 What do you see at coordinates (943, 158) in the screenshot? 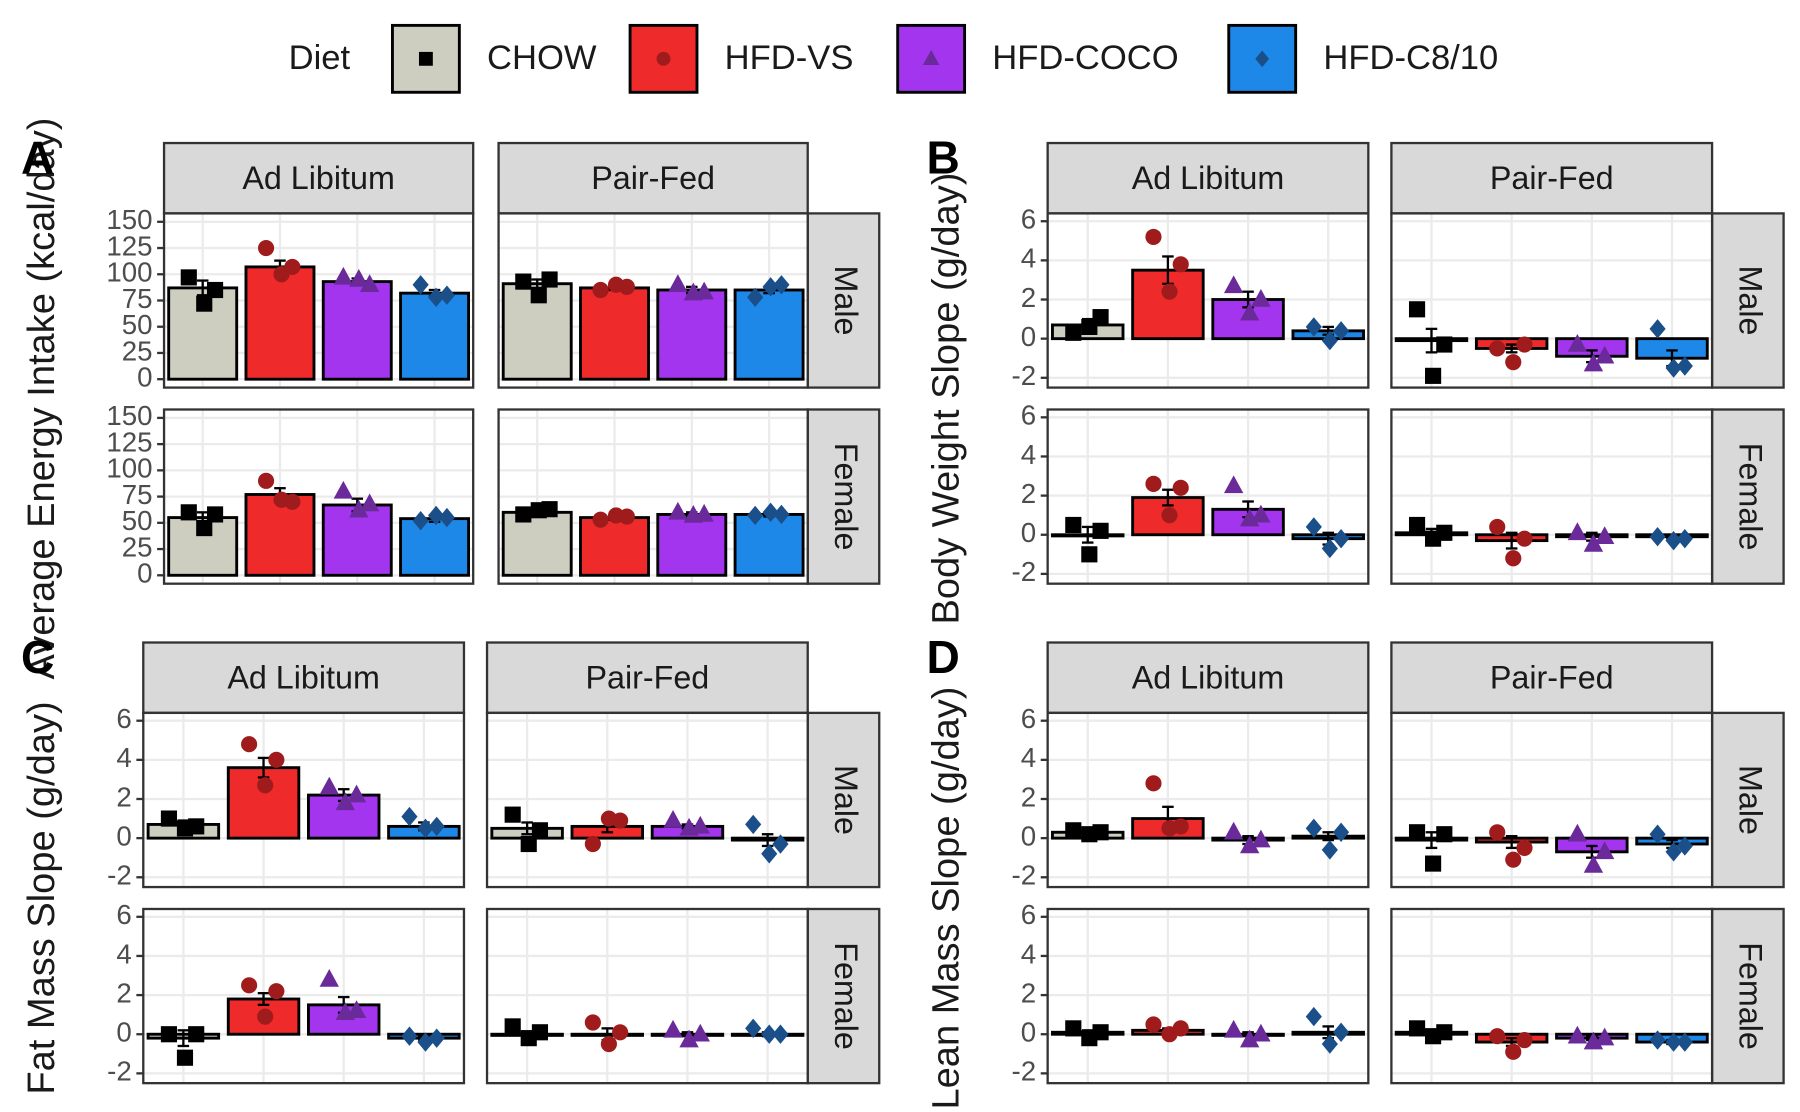
I see `panel-label: B` at bounding box center [943, 158].